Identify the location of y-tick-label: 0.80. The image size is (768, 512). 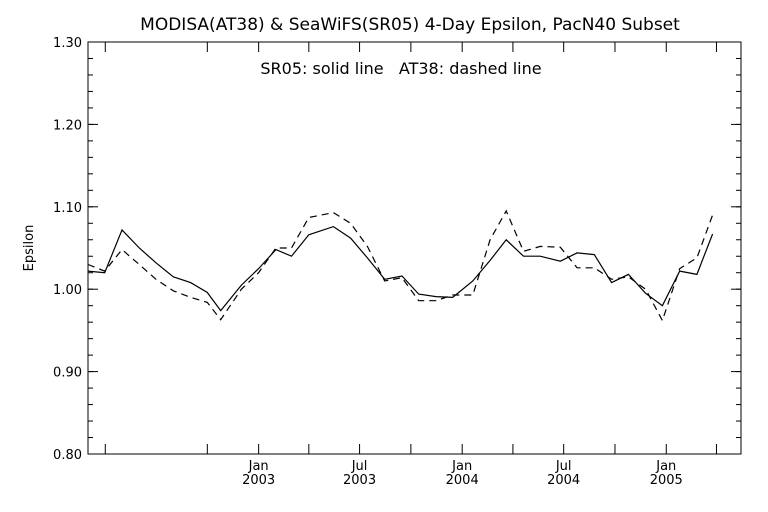
(67, 455).